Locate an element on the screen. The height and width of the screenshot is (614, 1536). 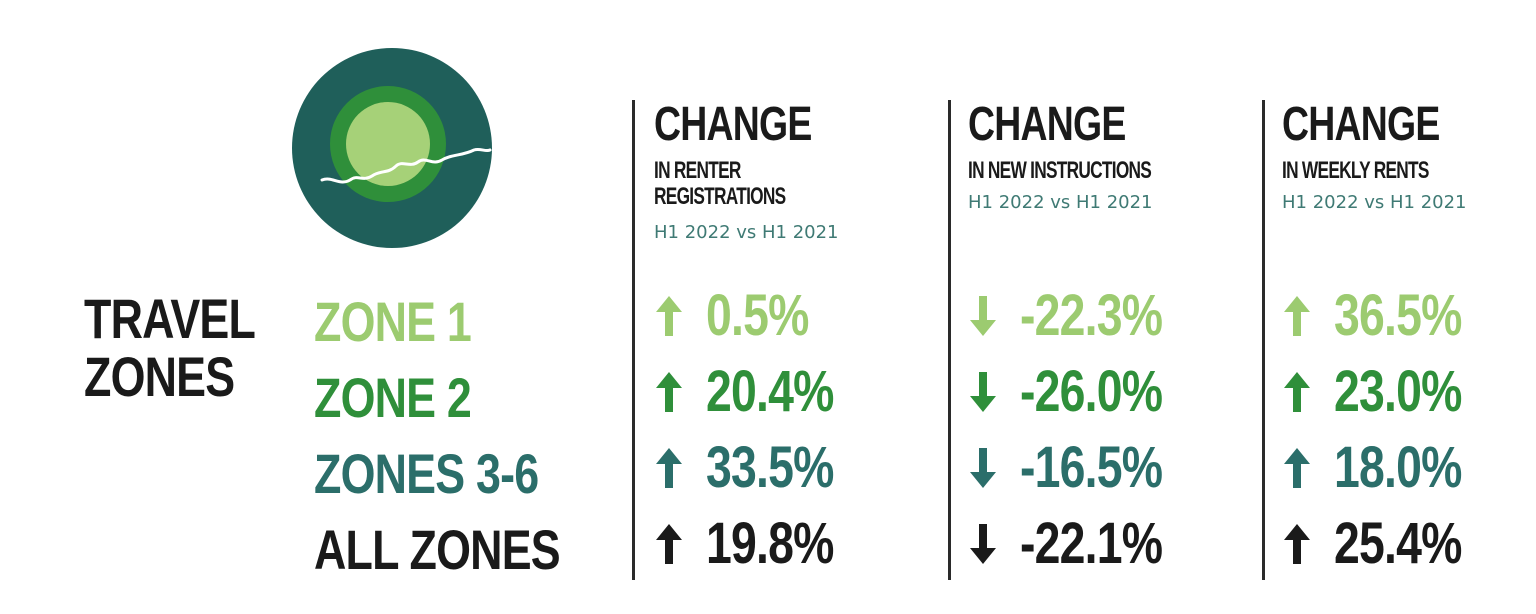
value-text: -22.1% is located at coordinates (1091, 543).